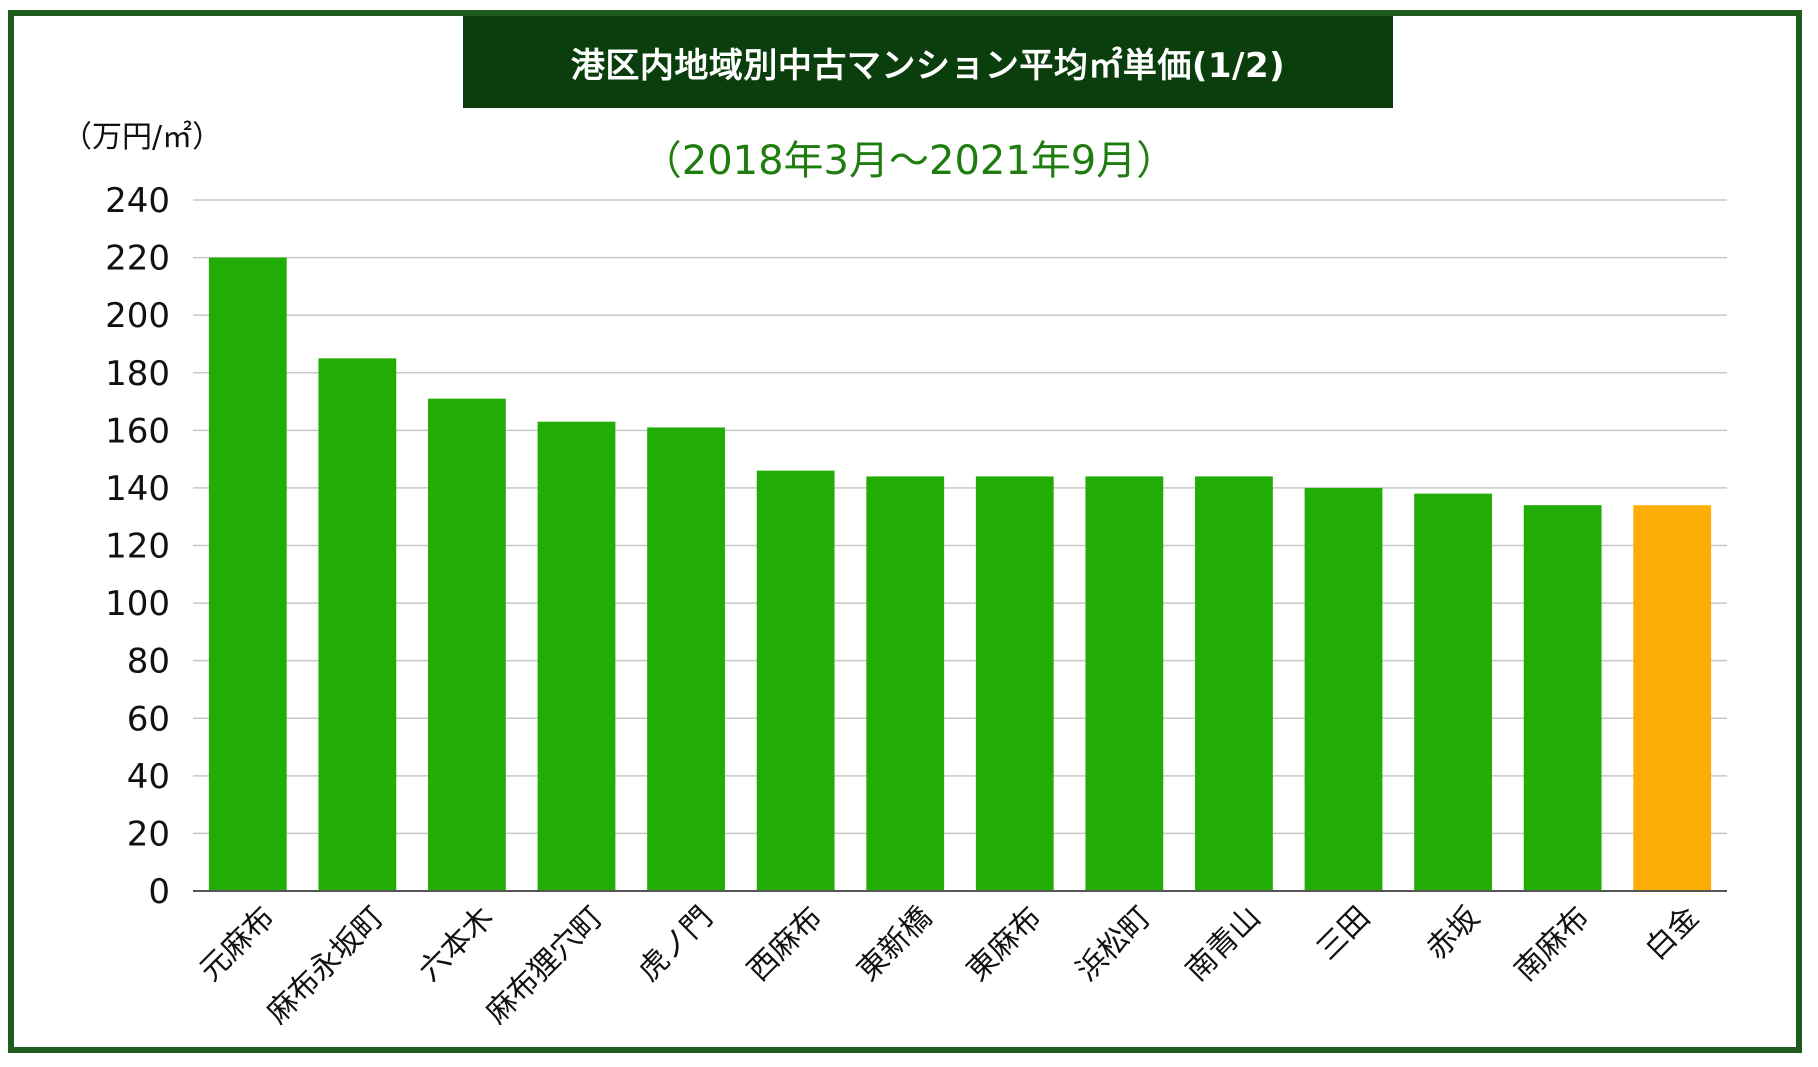 This screenshot has width=1818, height=1067. Describe the element at coordinates (148, 719) in the screenshot. I see `y-tick-label: 60` at that location.